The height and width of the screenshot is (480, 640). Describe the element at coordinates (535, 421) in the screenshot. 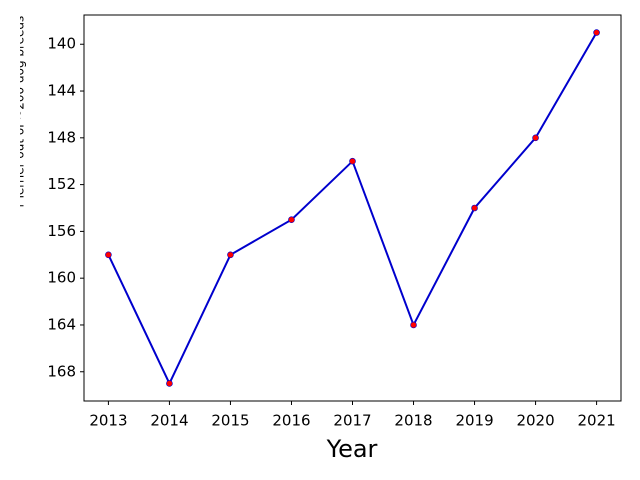

I see `x-tick-label: 2020` at that location.